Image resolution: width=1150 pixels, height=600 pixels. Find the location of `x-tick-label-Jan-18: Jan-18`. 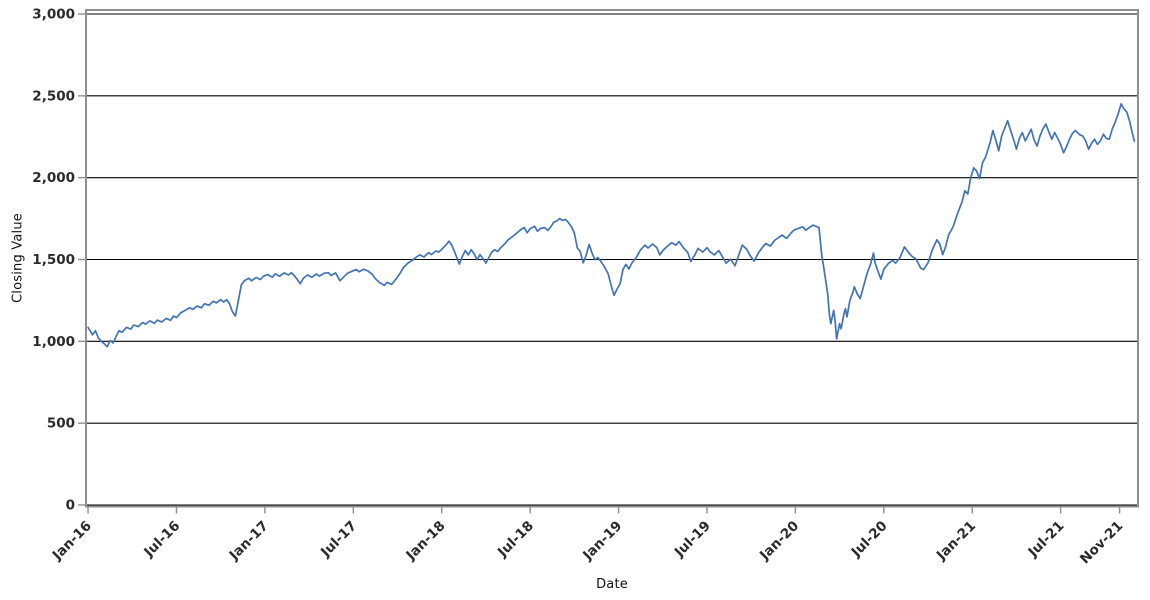

x-tick-label-Jan-18: Jan-18 is located at coordinates (425, 541).